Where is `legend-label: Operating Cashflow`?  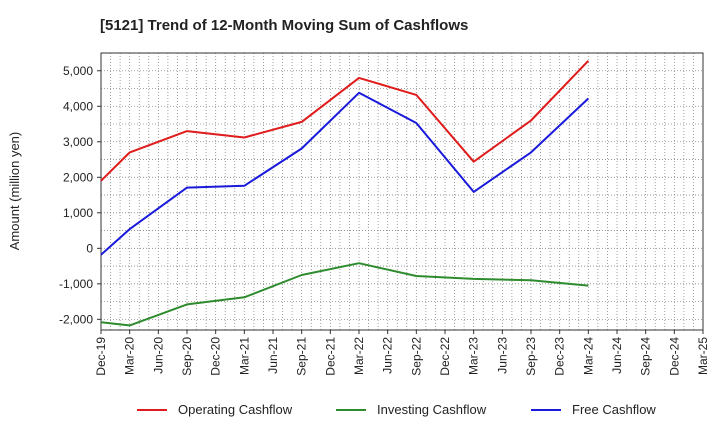
legend-label: Operating Cashflow is located at coordinates (235, 409).